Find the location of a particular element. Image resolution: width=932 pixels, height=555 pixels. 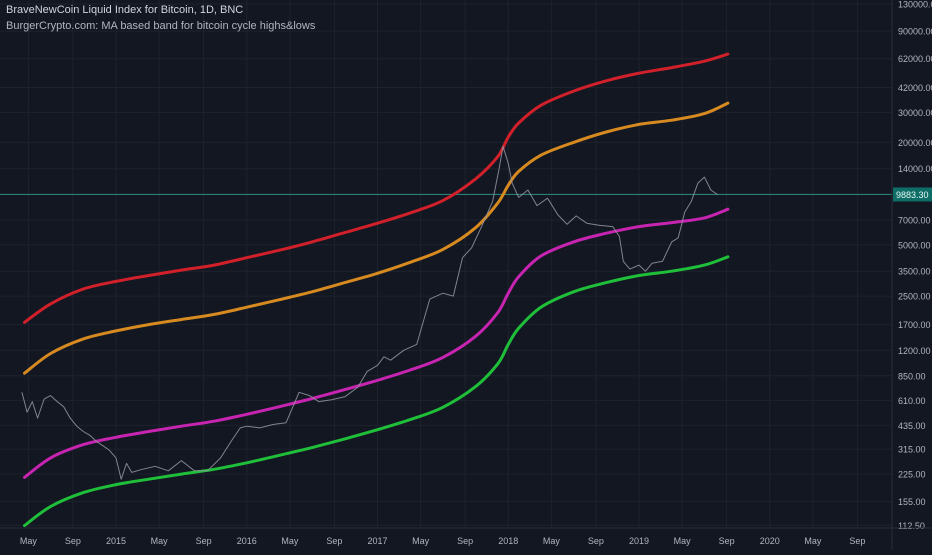

y-tick-label: 20000.00 is located at coordinates (915, 143).